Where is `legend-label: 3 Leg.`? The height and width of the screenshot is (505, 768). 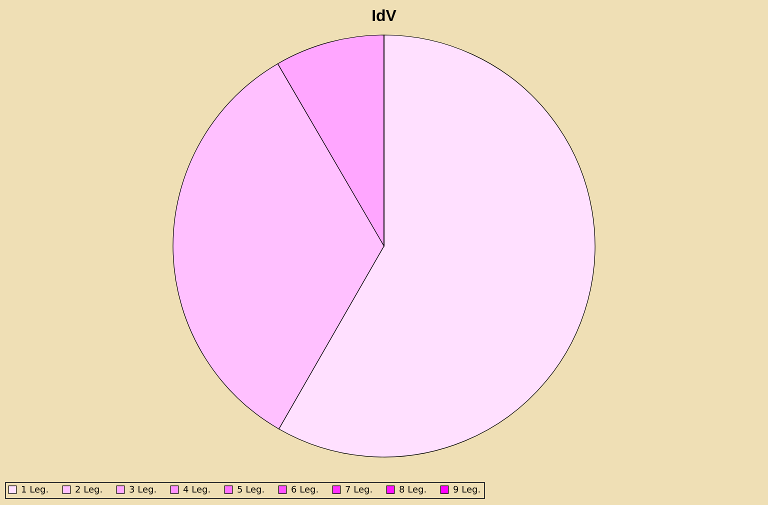 legend-label: 3 Leg. is located at coordinates (143, 491).